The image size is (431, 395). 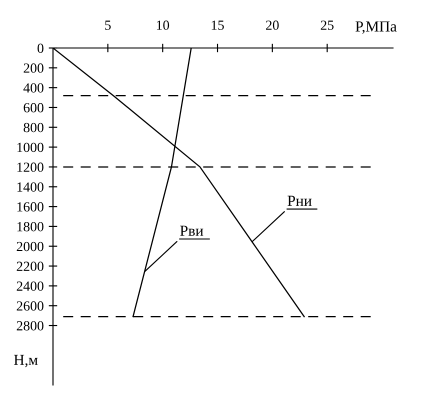 What do you see at coordinates (300, 201) in the screenshot?
I see `text: Рни` at bounding box center [300, 201].